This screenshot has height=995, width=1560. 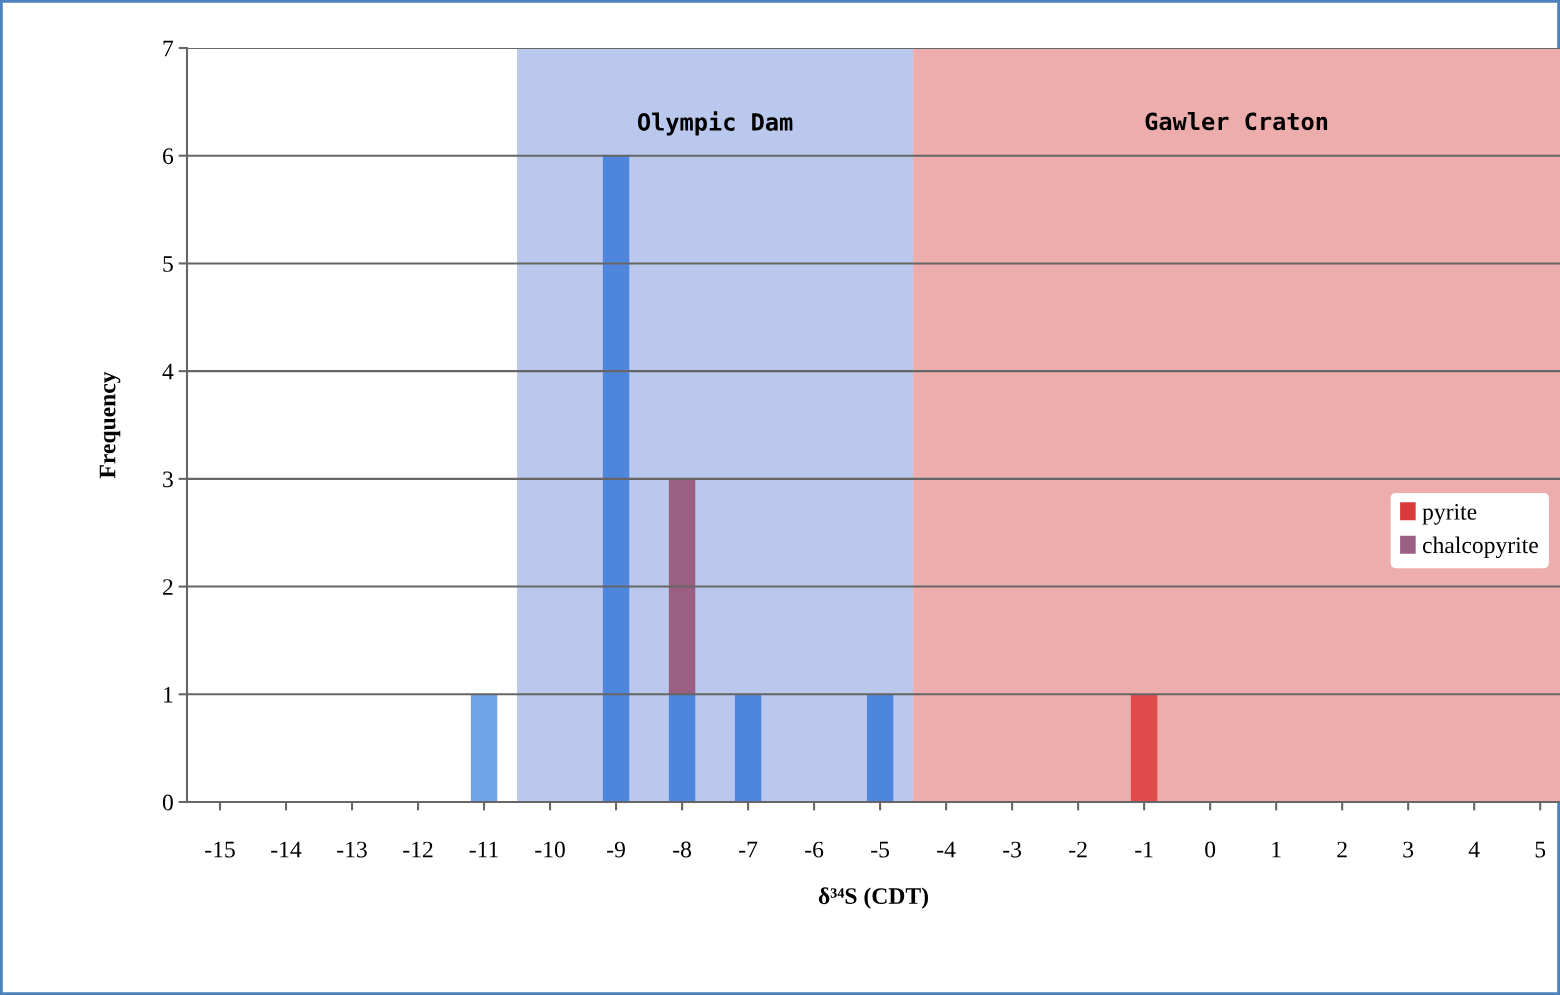 I want to click on x-tick-label: -7, so click(x=748, y=849).